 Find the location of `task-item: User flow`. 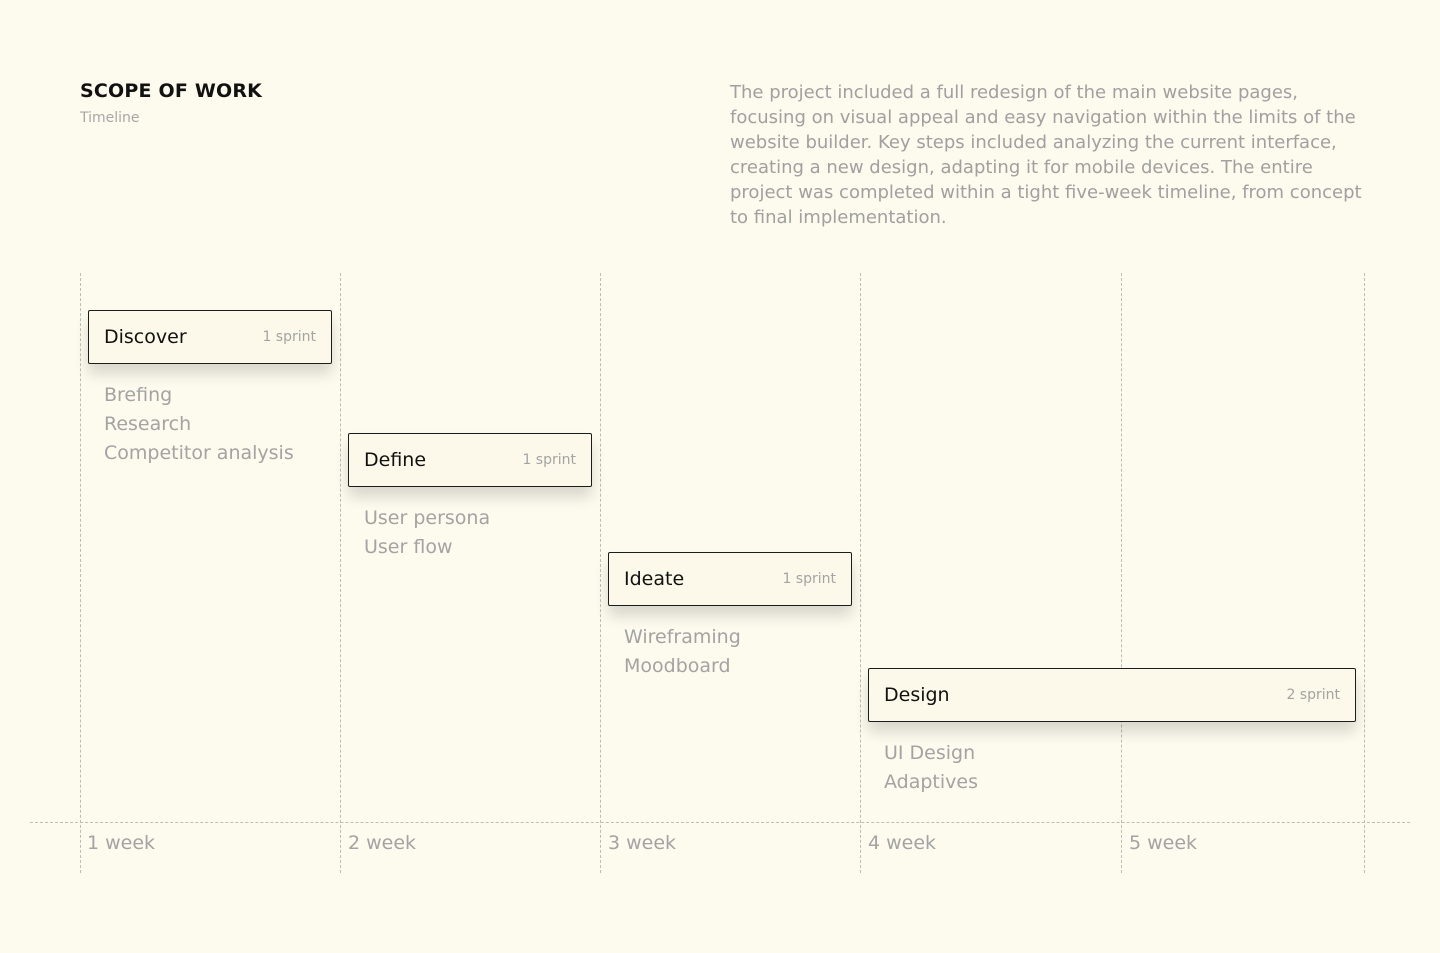

task-item: User flow is located at coordinates (408, 547).